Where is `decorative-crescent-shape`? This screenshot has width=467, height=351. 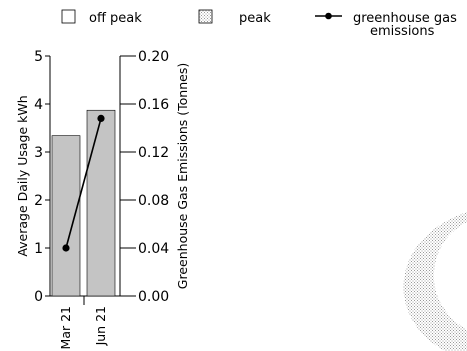 decorative-crescent-shape is located at coordinates (435, 281).